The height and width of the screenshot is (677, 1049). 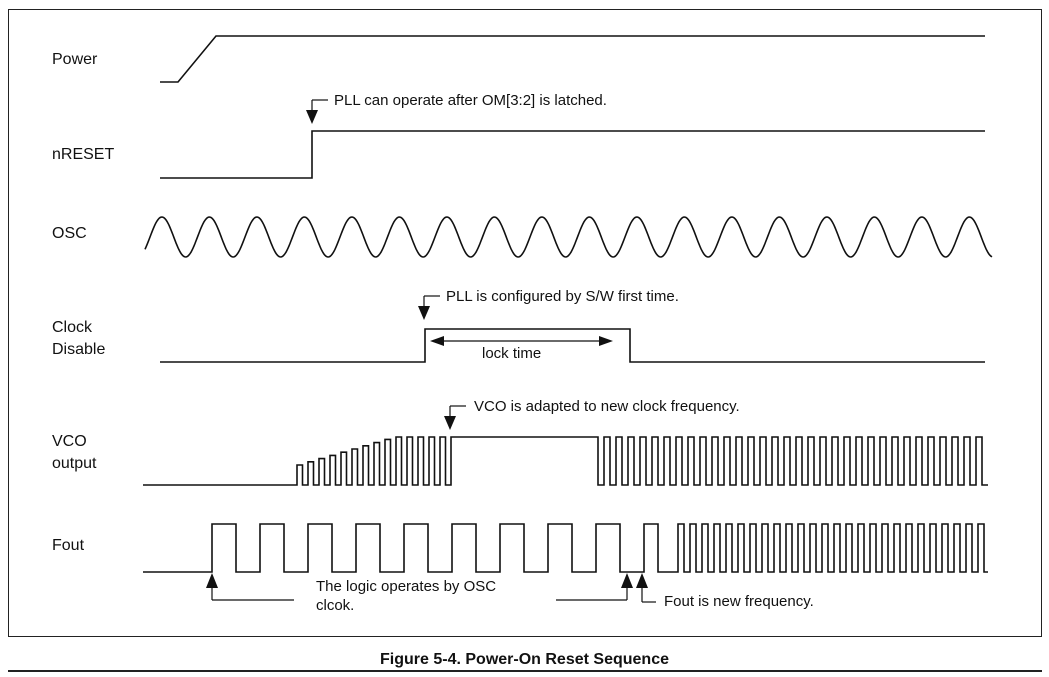 I want to click on fout-new-arrow, so click(x=646, y=588).